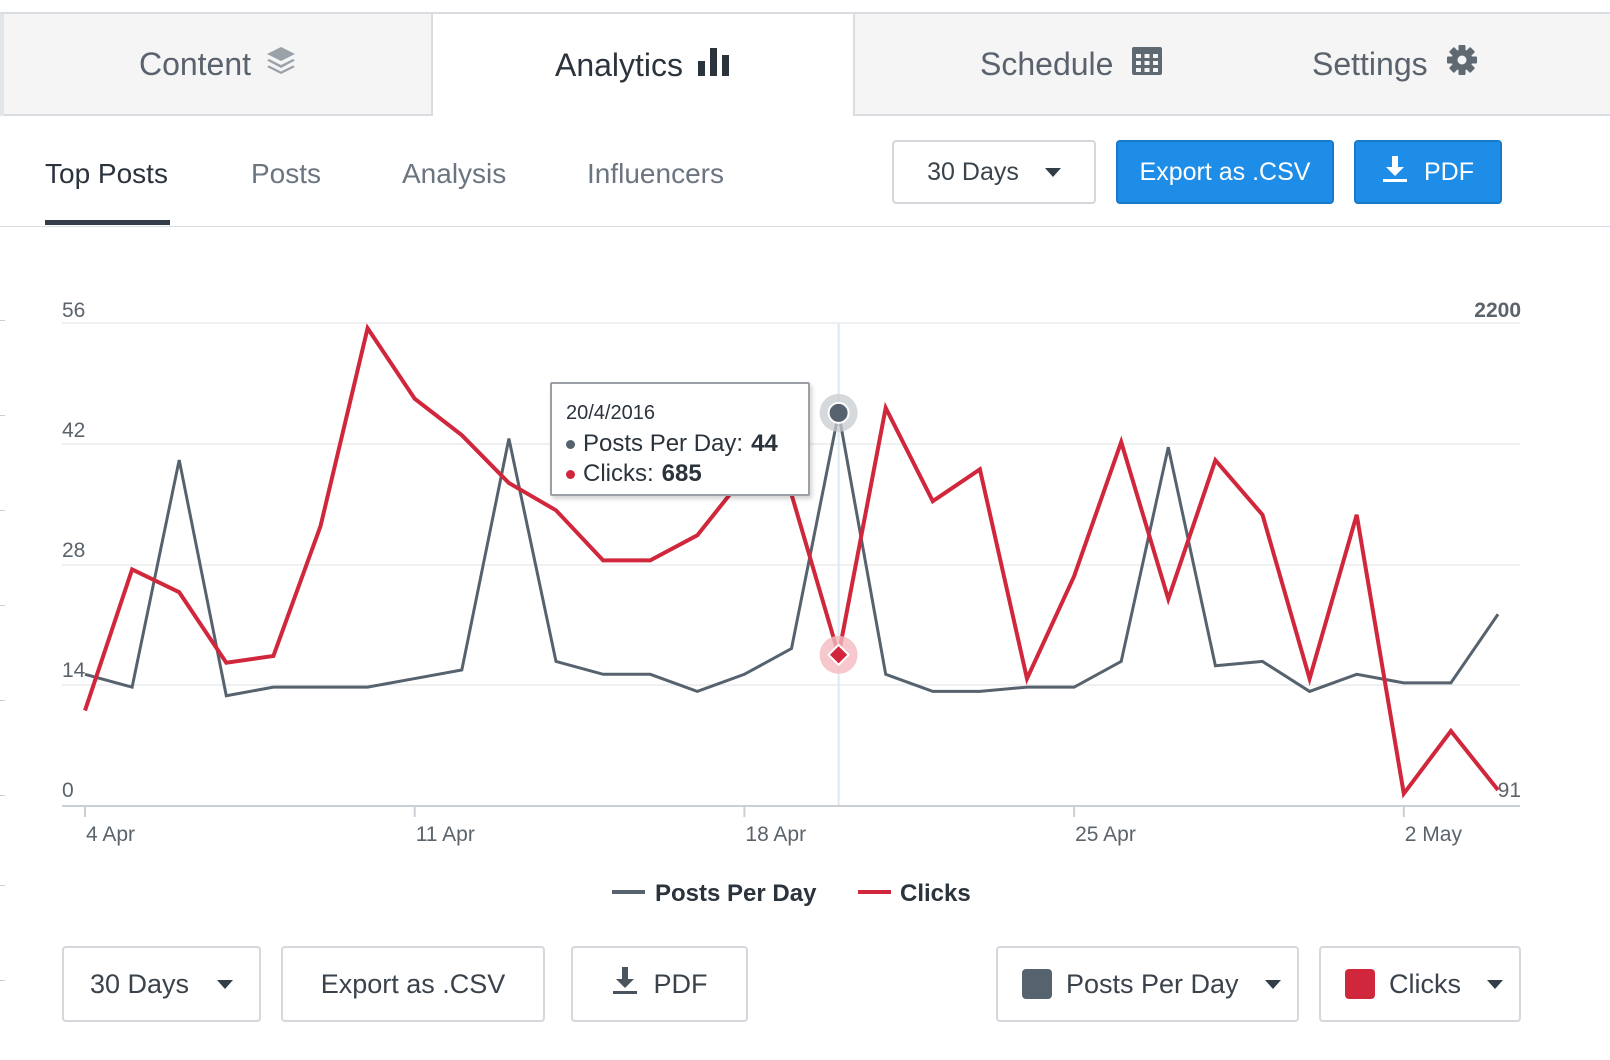 This screenshot has height=1060, width=1610. I want to click on export-csv-label: Export as .CSV, so click(1225, 171).